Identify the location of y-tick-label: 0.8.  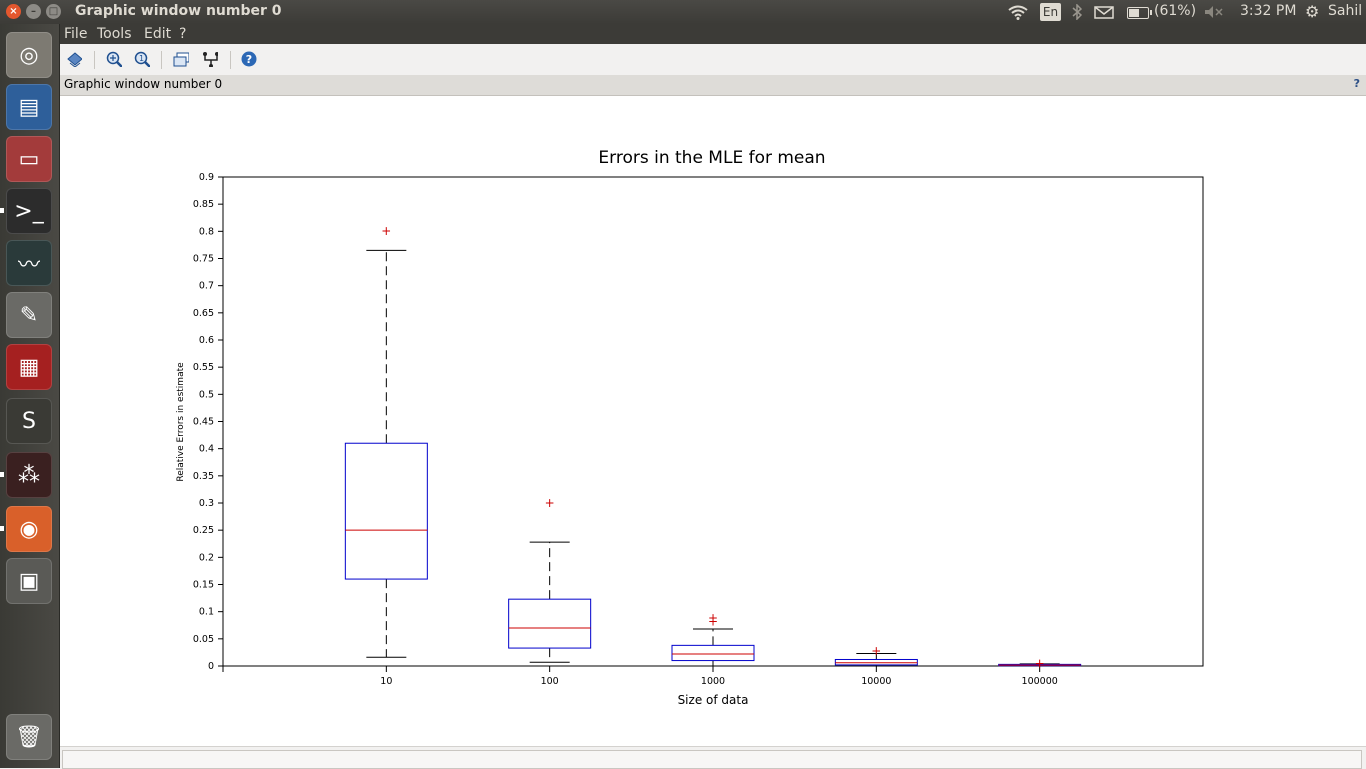
(206, 231).